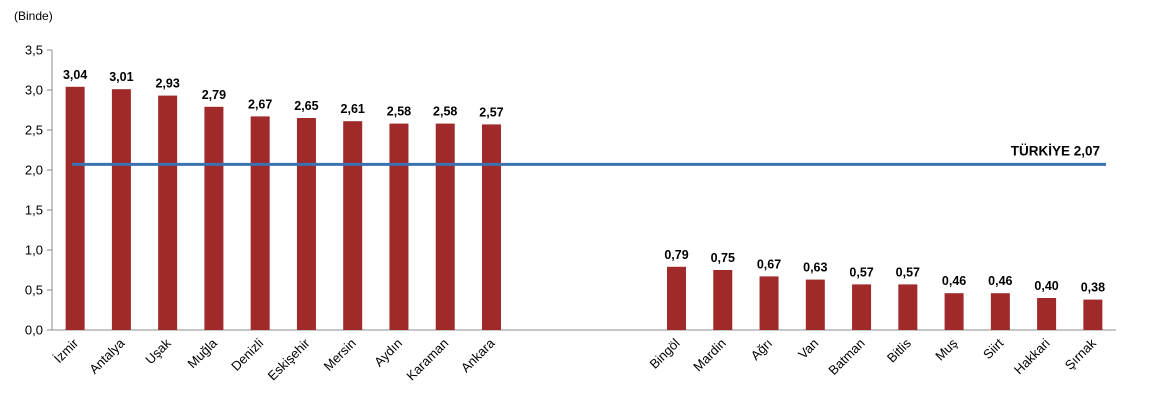  Describe the element at coordinates (899, 350) in the screenshot. I see `x-category-label: Bitlis` at that location.